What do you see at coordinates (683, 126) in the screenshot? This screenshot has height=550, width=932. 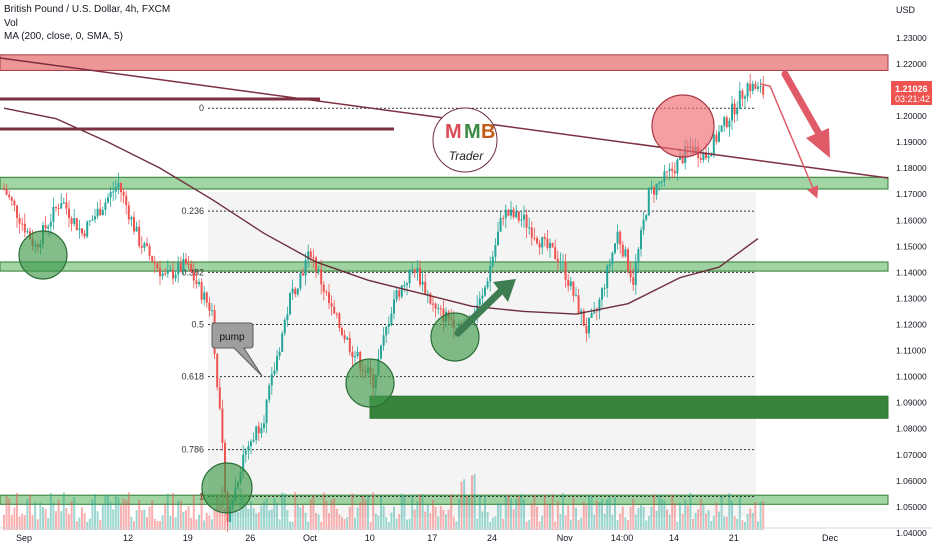 I see `resistance-circle-nov` at bounding box center [683, 126].